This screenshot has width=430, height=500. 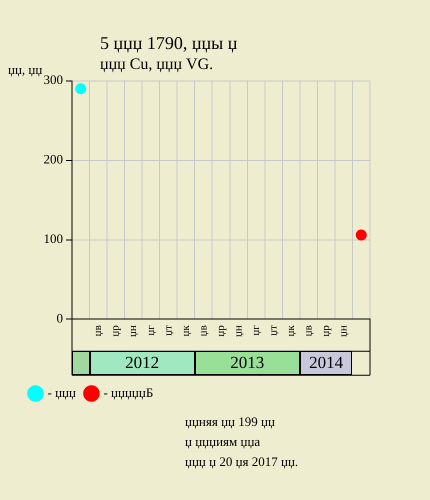 What do you see at coordinates (62, 392) in the screenshot?
I see `legend-label: - џџџ` at bounding box center [62, 392].